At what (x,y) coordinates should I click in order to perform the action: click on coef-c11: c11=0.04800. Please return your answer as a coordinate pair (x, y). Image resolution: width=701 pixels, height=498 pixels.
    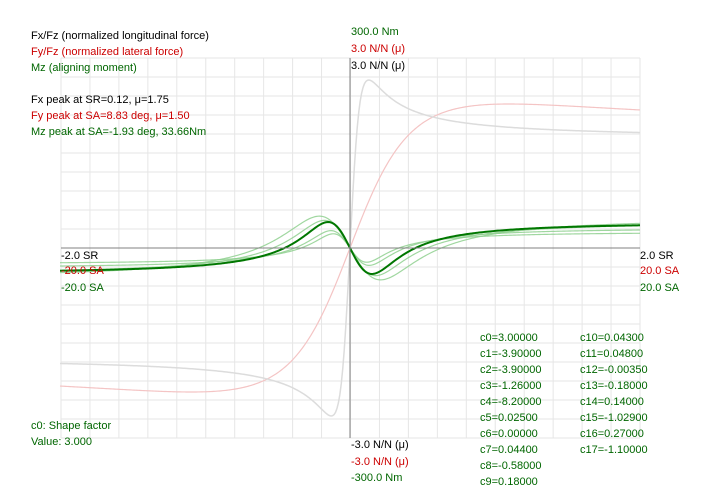
    Looking at the image, I should click on (612, 354).